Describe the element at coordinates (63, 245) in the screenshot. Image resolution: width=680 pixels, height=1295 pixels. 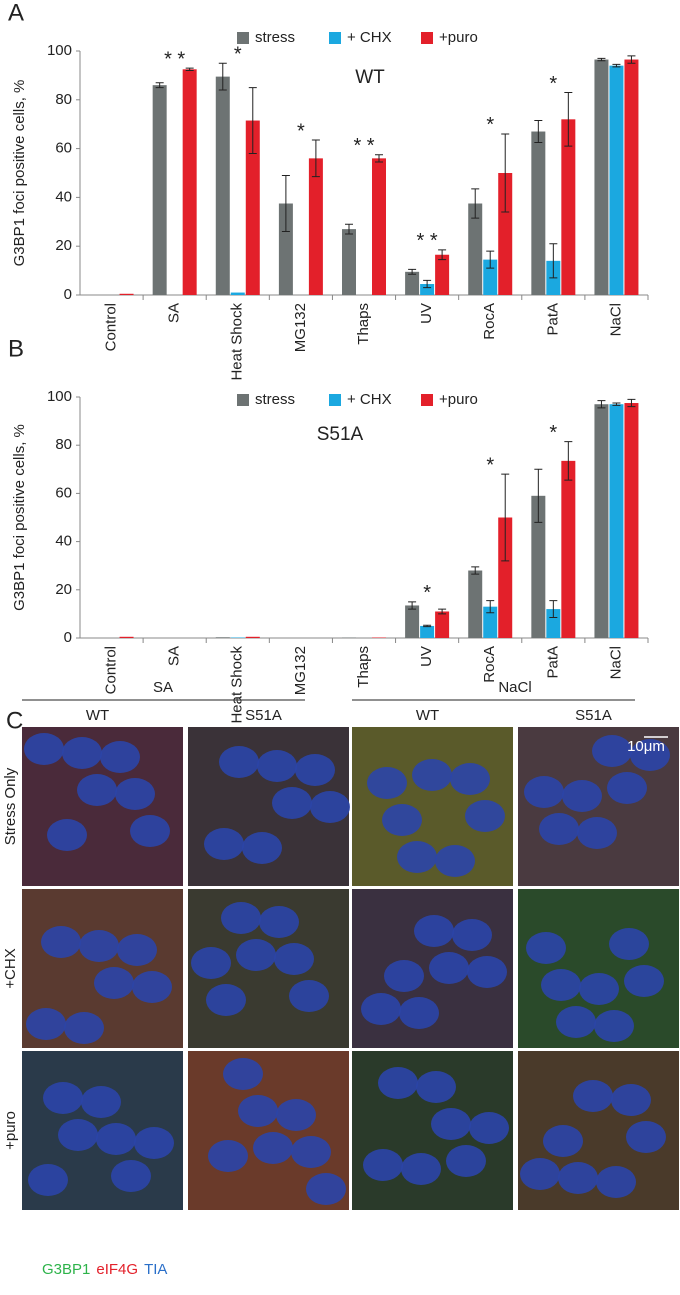
I see `y-tick-label: 20` at that location.